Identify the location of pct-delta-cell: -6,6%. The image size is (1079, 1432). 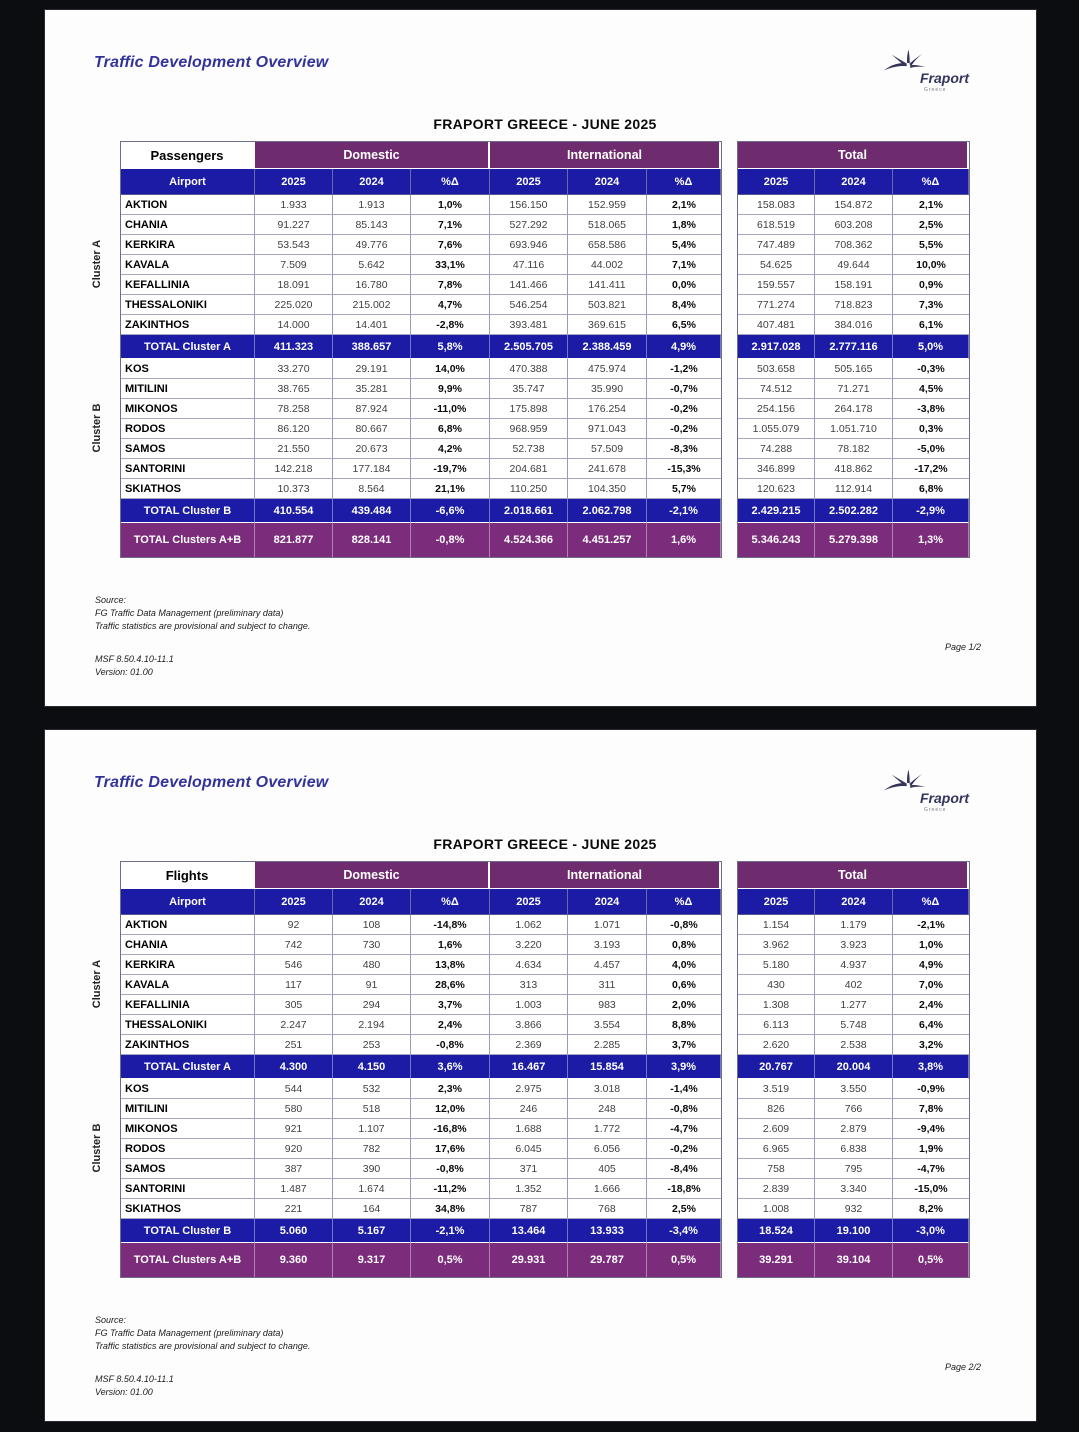
(450, 511).